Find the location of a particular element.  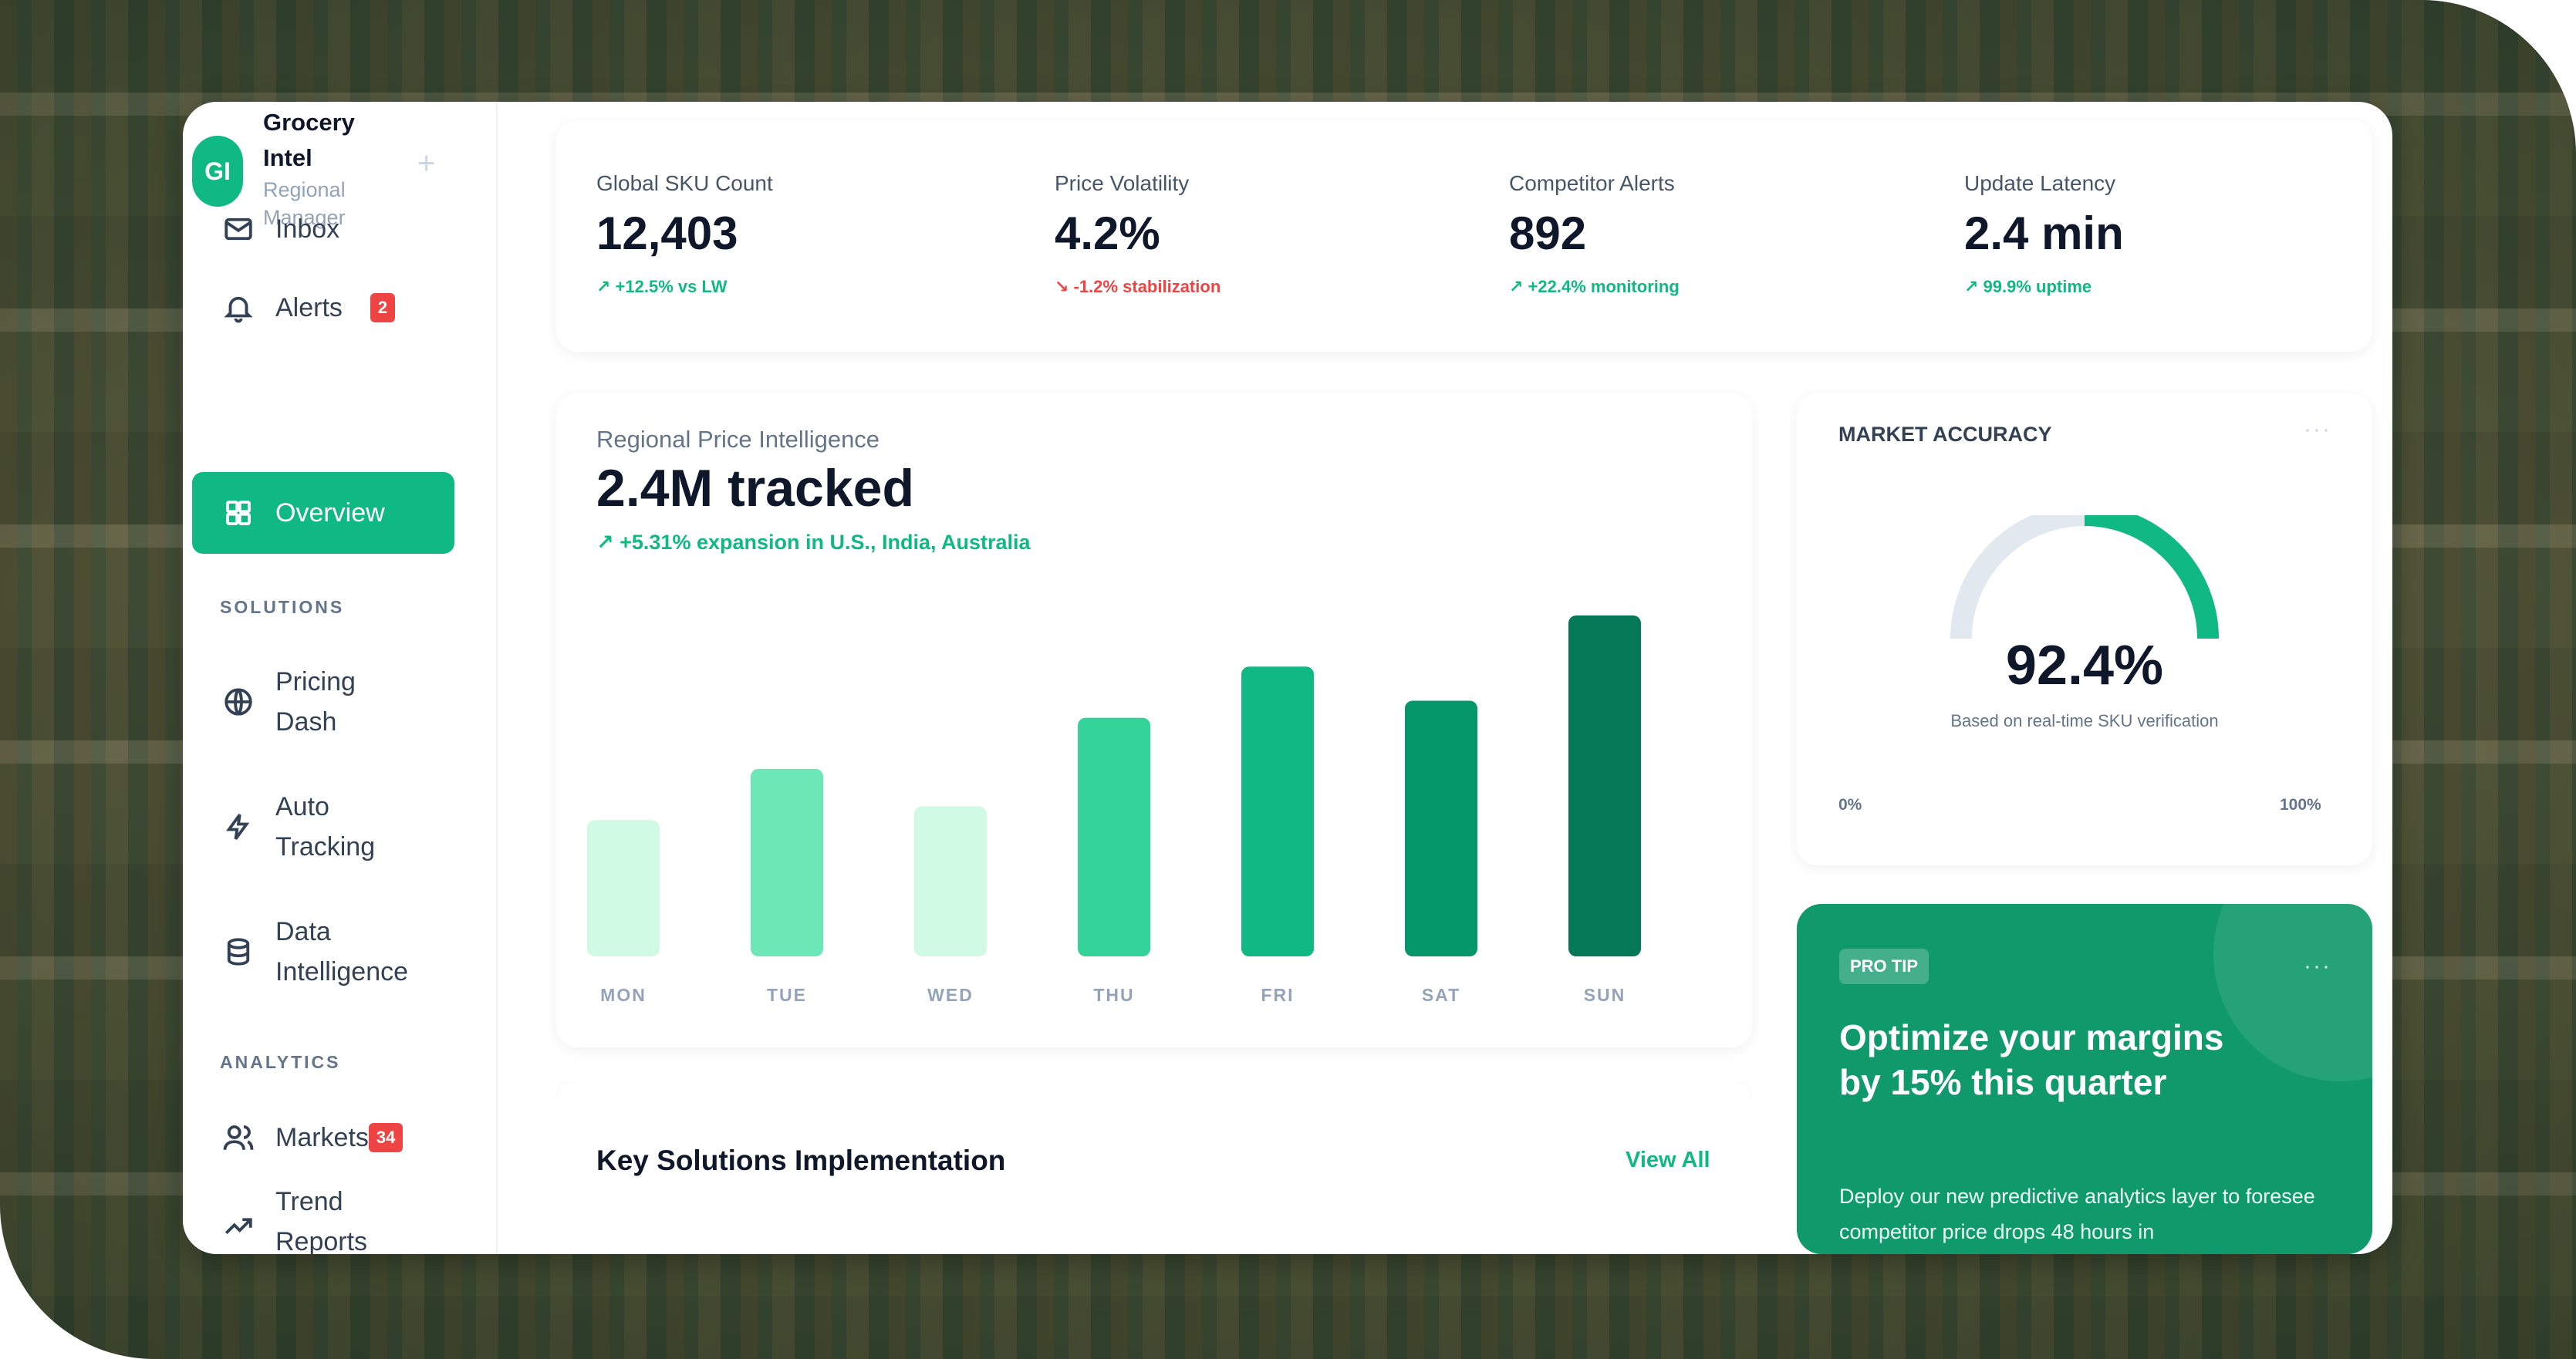

view-all-link: View All is located at coordinates (1668, 1160).